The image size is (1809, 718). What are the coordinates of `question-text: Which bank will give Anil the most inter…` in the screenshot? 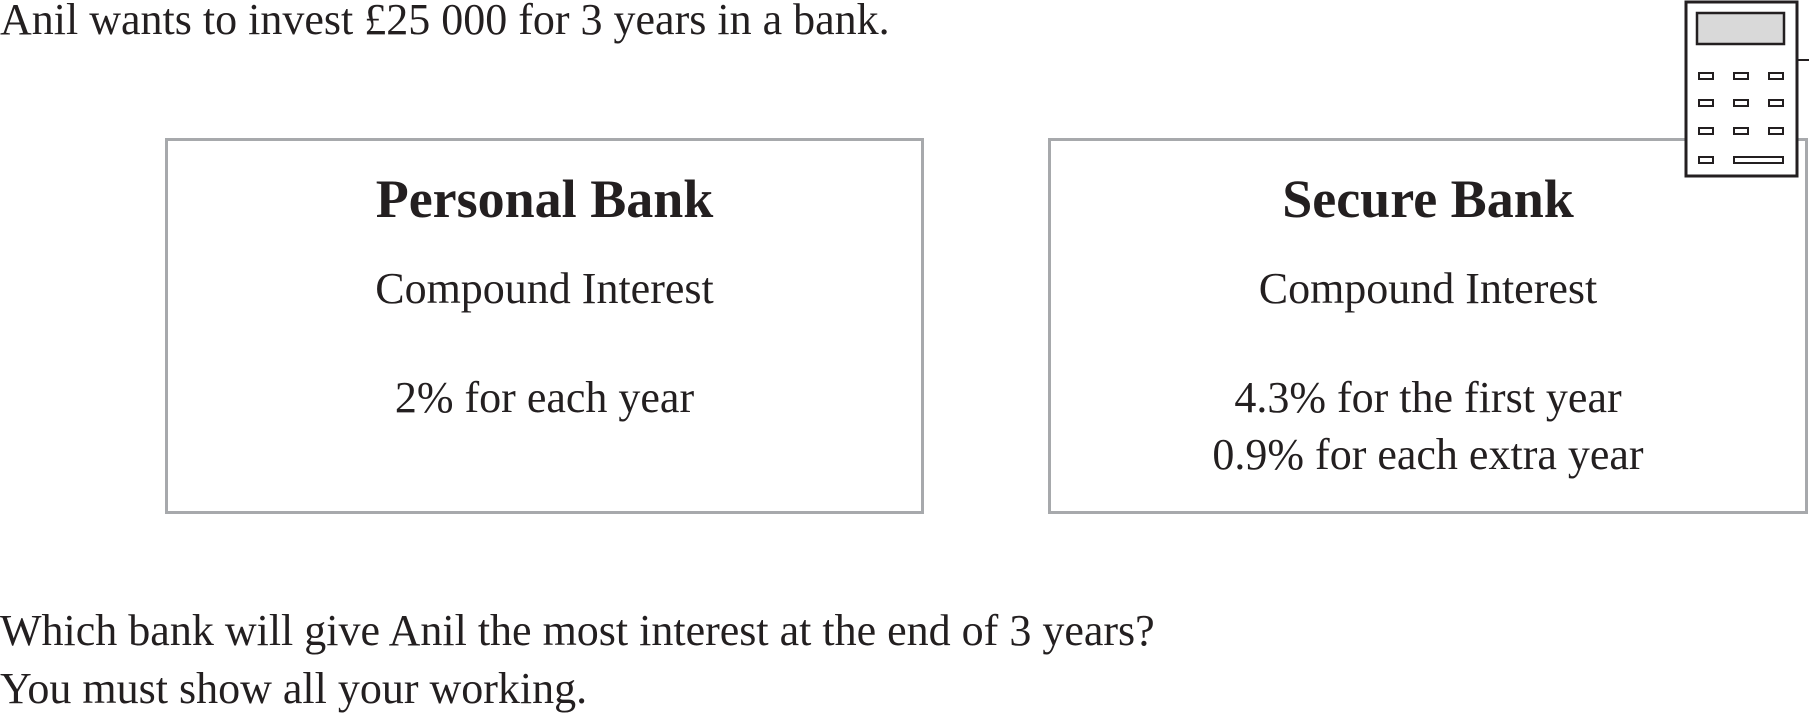 It's located at (577, 660).